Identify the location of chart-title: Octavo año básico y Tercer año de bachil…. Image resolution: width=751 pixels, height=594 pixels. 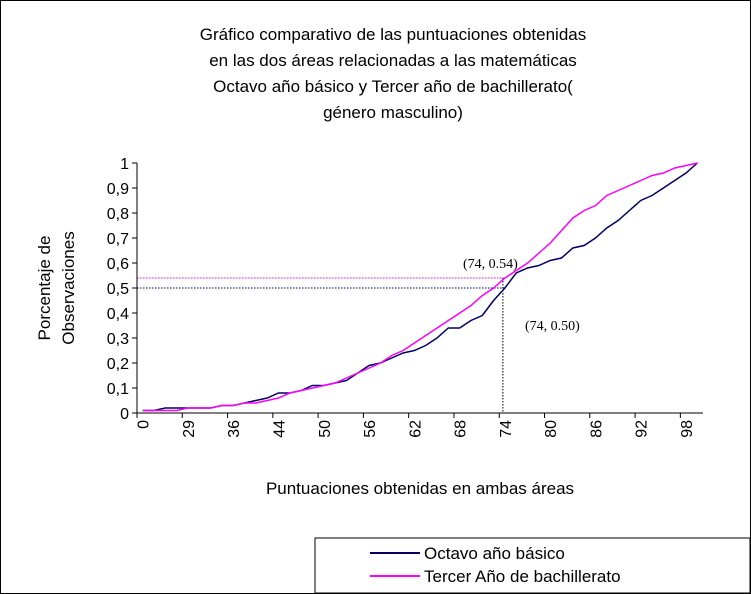
(393, 86).